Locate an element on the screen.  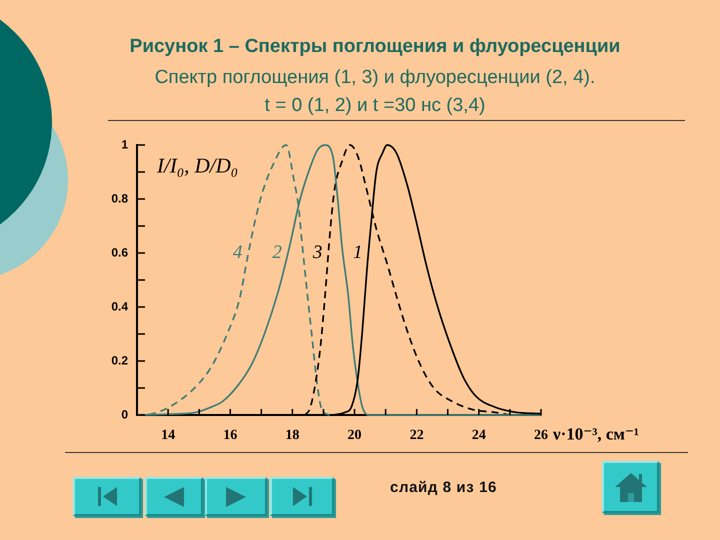
x-tick-label: 24 is located at coordinates (479, 436).